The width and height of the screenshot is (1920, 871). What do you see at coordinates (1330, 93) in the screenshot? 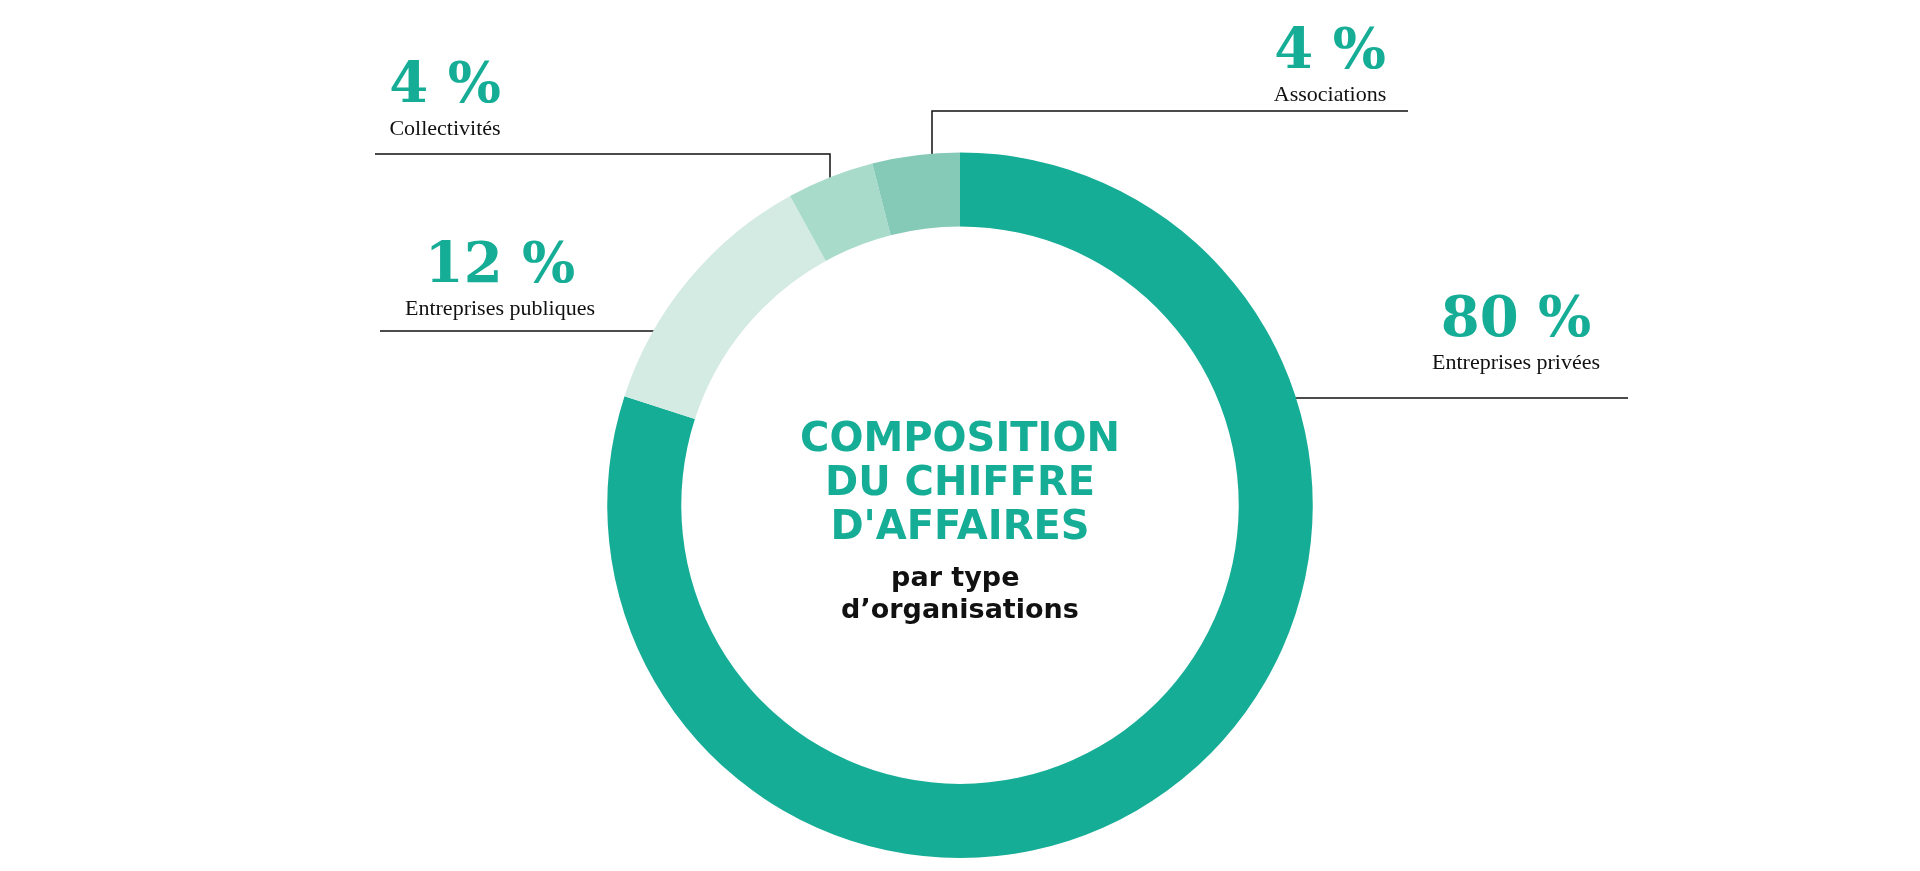
I see `slice-label: Associations` at bounding box center [1330, 93].